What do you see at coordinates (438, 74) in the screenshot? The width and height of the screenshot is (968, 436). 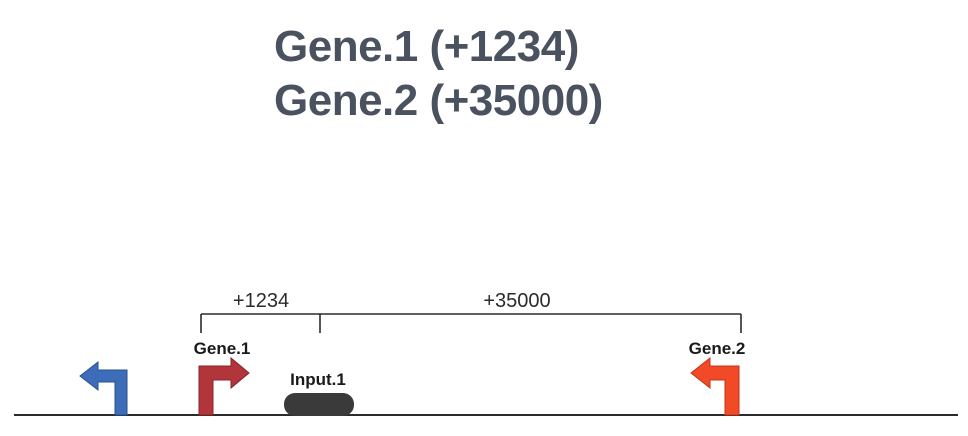 I see `headline: Gene.1 (+1234) Gene.2 (+35000)` at bounding box center [438, 74].